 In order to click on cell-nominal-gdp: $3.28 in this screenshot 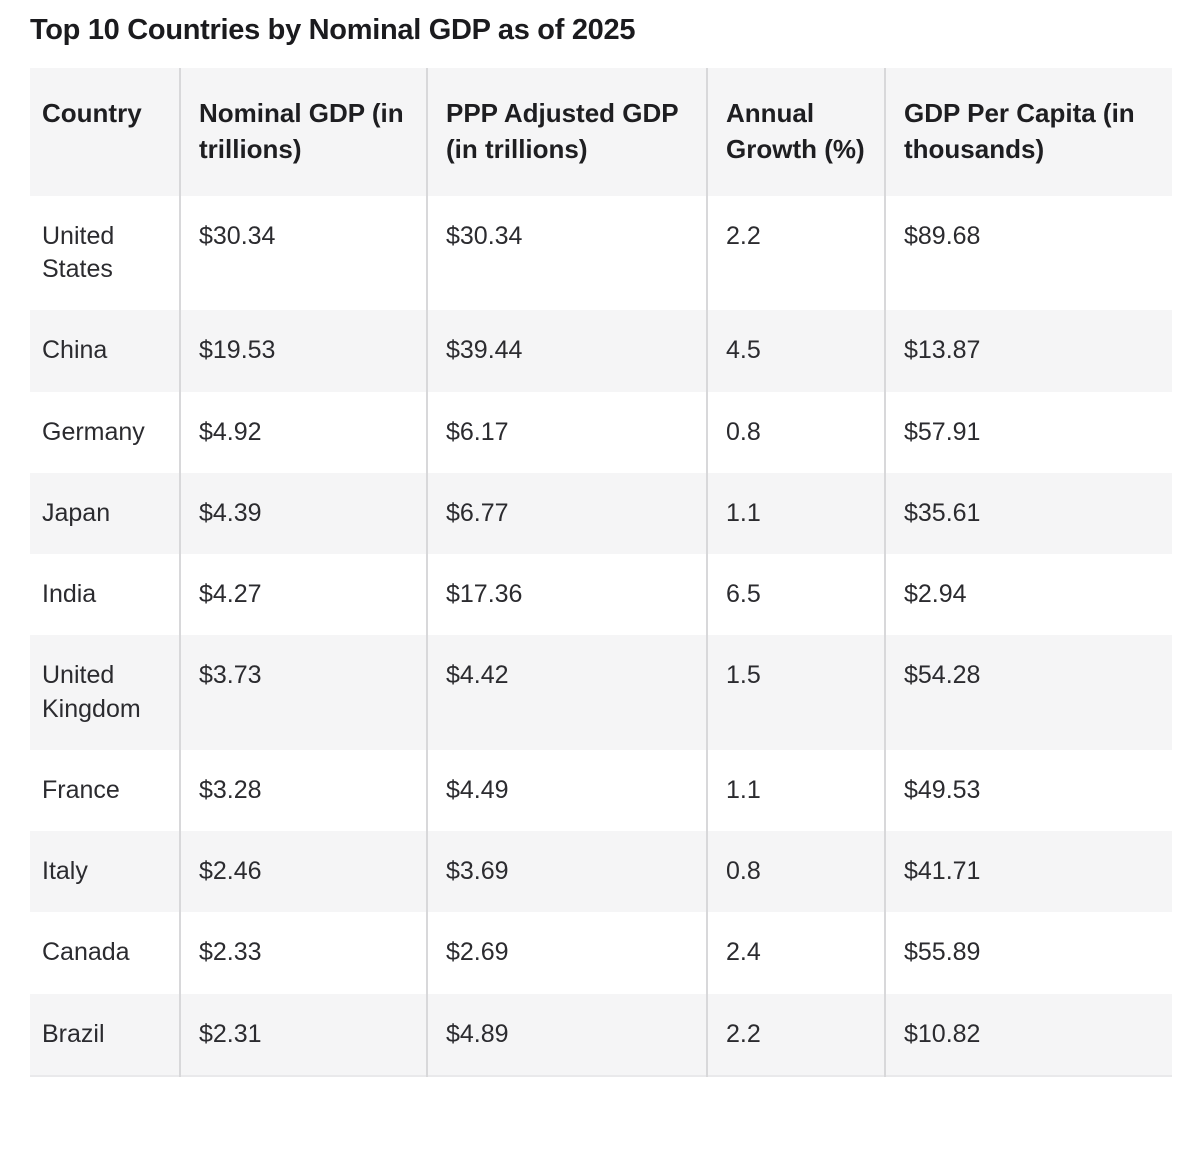, I will do `click(303, 790)`.